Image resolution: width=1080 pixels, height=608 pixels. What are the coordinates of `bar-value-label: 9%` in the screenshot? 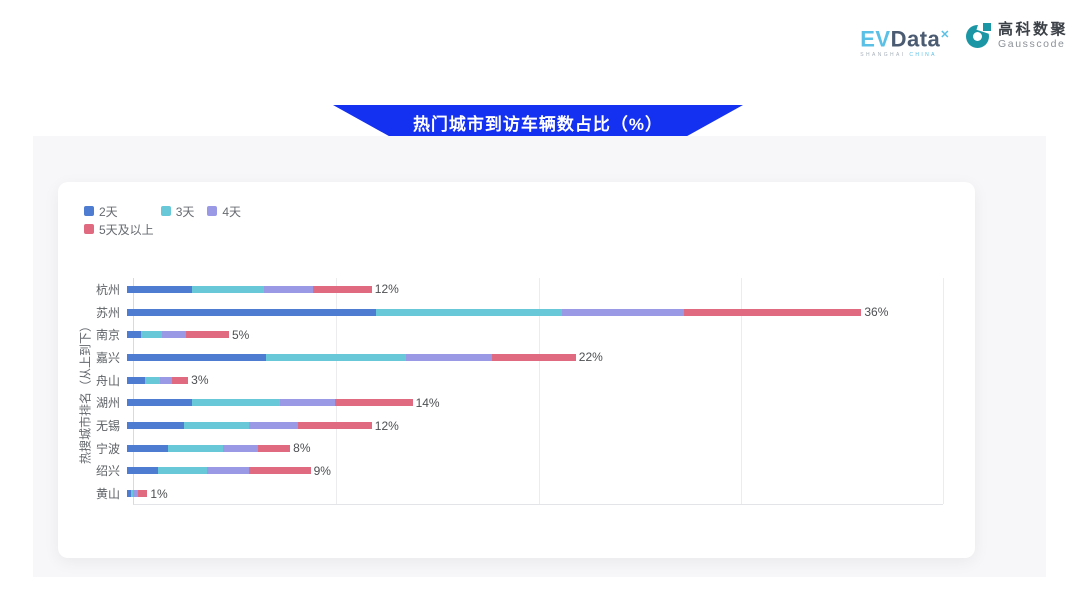 It's located at (322, 470).